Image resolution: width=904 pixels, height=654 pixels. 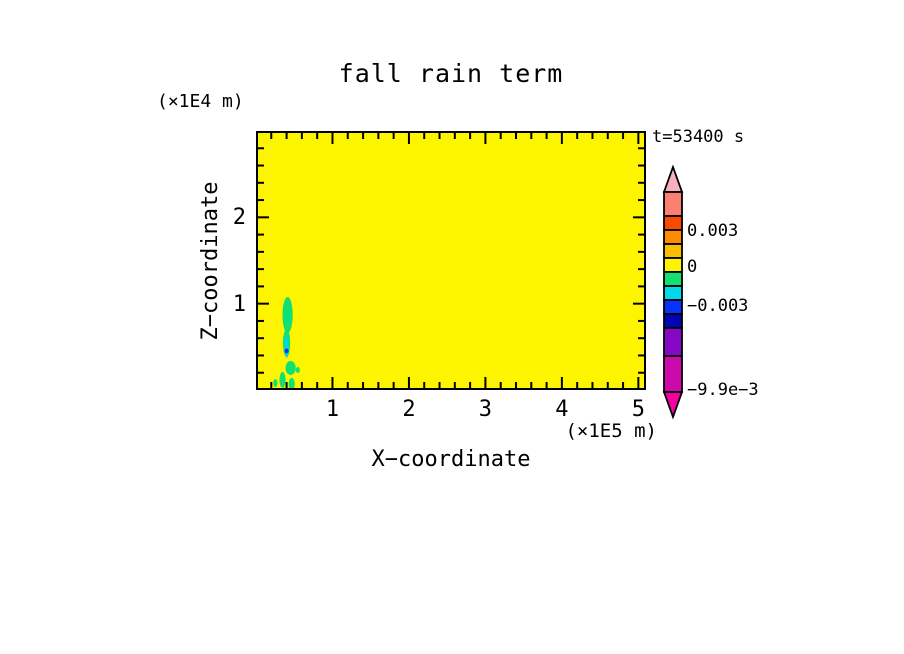 I want to click on x-tick-label: 5, so click(x=638, y=409).